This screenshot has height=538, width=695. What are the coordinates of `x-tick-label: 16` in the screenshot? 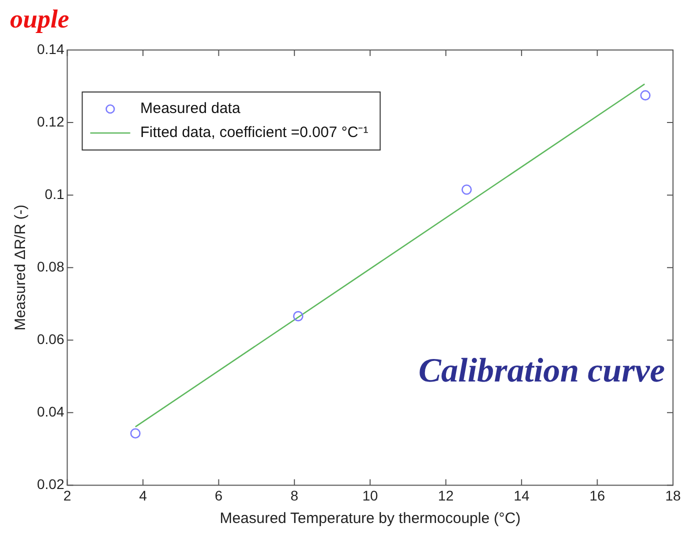 It's located at (597, 495).